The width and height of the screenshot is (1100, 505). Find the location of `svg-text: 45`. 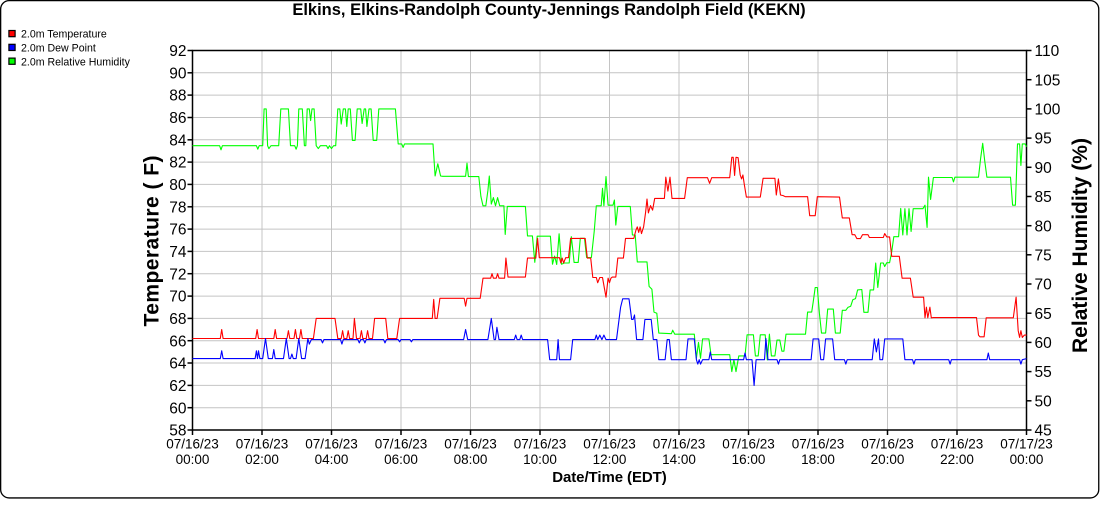

svg-text: 45 is located at coordinates (1043, 431).